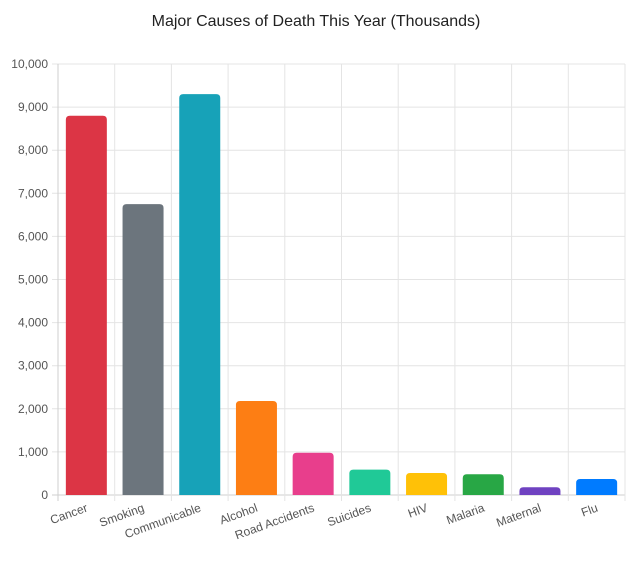 The image size is (639, 564). Describe the element at coordinates (33, 280) in the screenshot. I see `y-tick-label: 5,000` at that location.